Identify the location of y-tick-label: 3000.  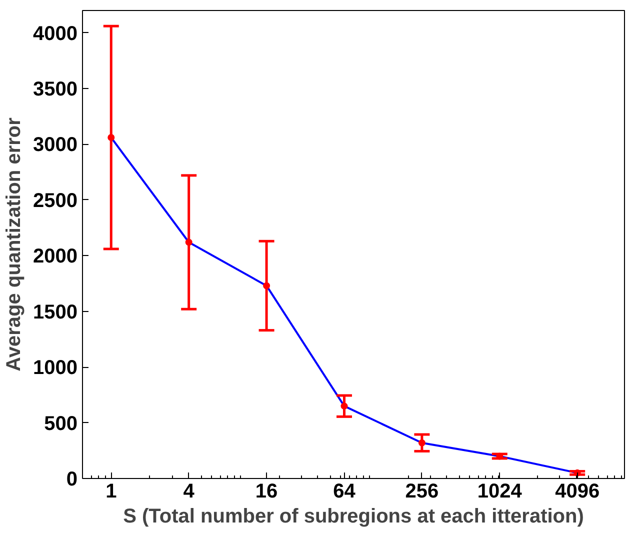
(55, 145).